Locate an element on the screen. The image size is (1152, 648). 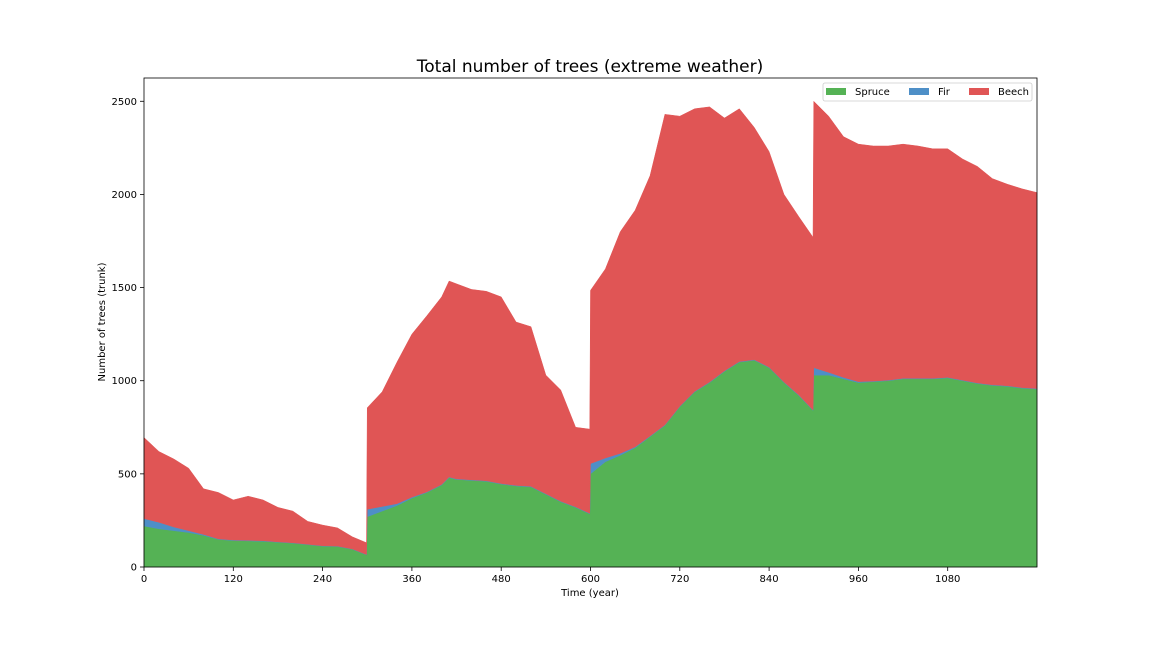
legend-swatch-spruce is located at coordinates (836, 91).